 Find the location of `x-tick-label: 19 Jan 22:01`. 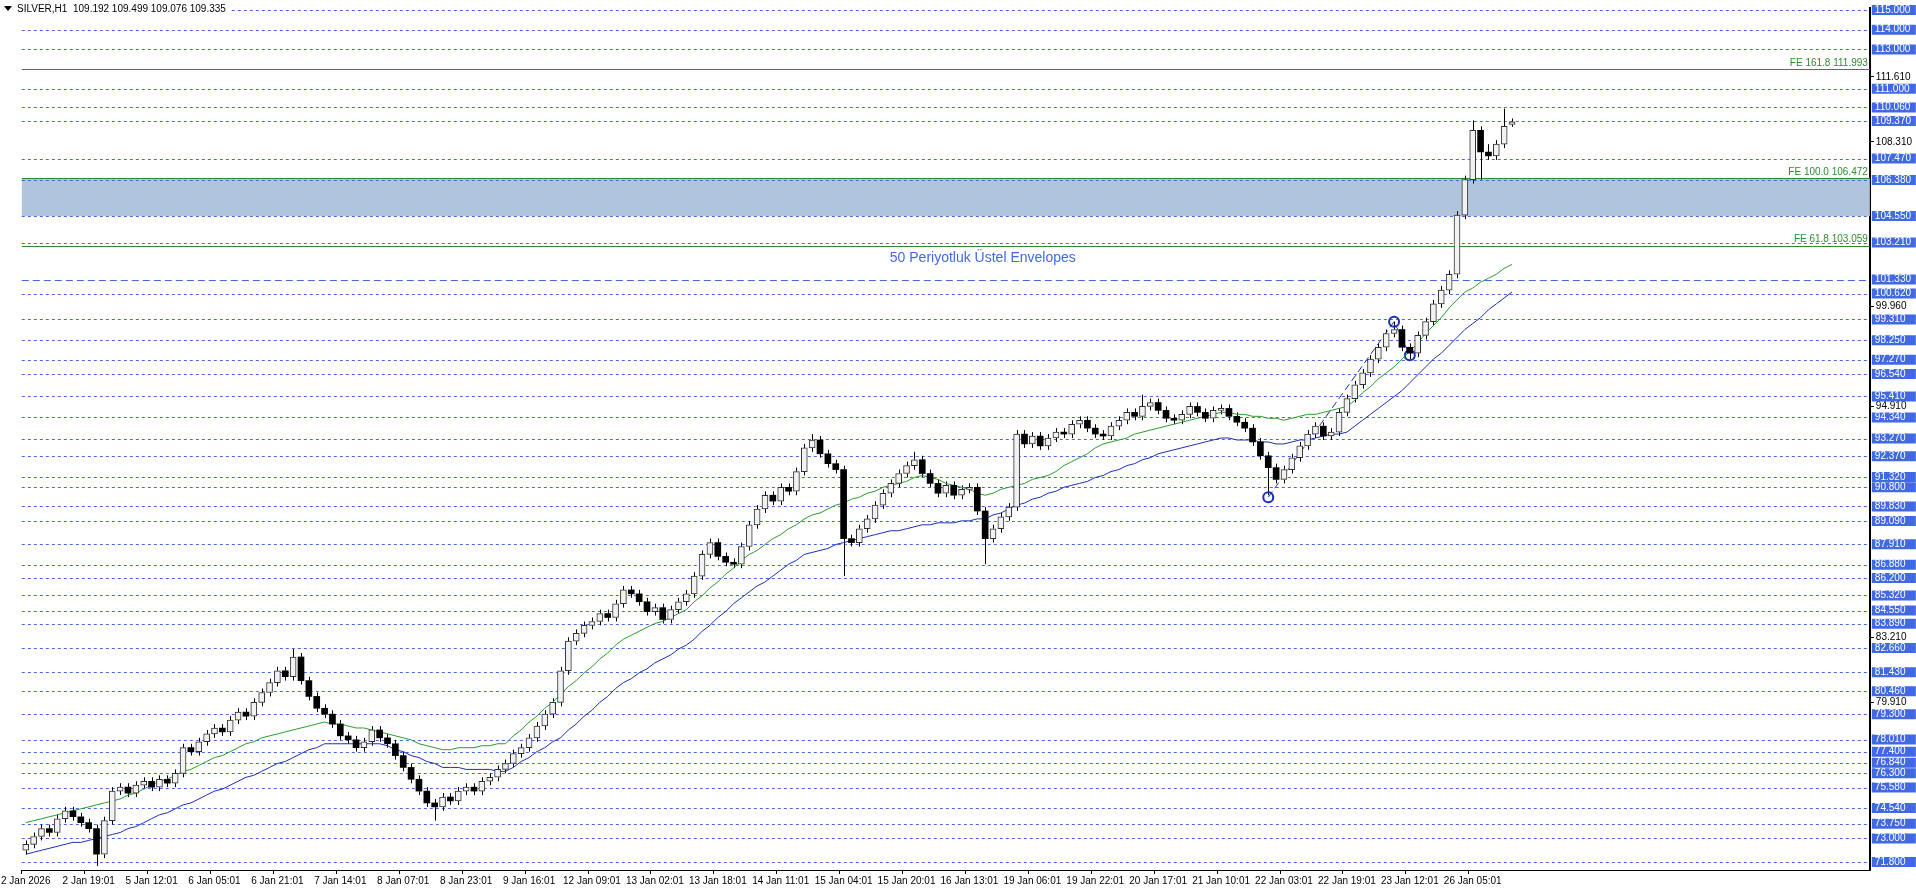

x-tick-label: 19 Jan 22:01 is located at coordinates (1095, 880).